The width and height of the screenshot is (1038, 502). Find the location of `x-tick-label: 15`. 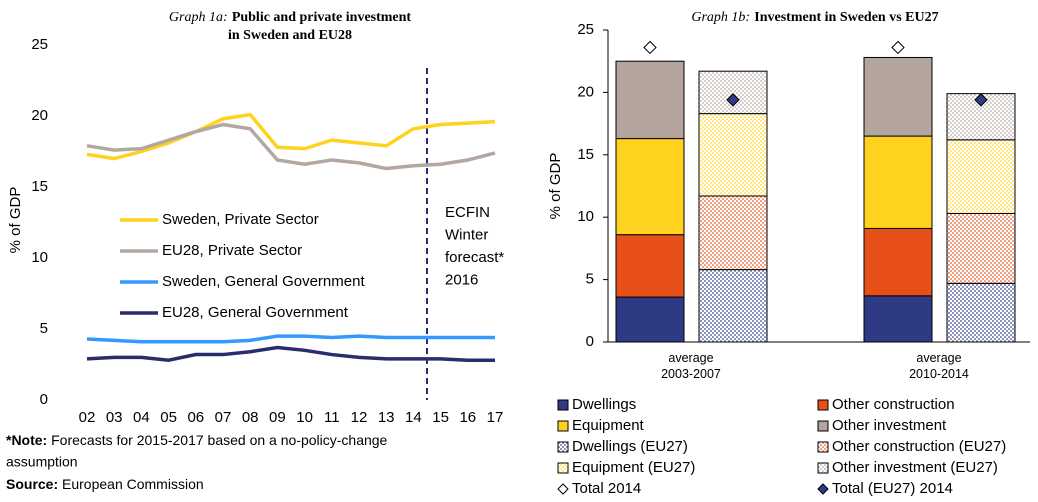

x-tick-label: 15 is located at coordinates (440, 417).